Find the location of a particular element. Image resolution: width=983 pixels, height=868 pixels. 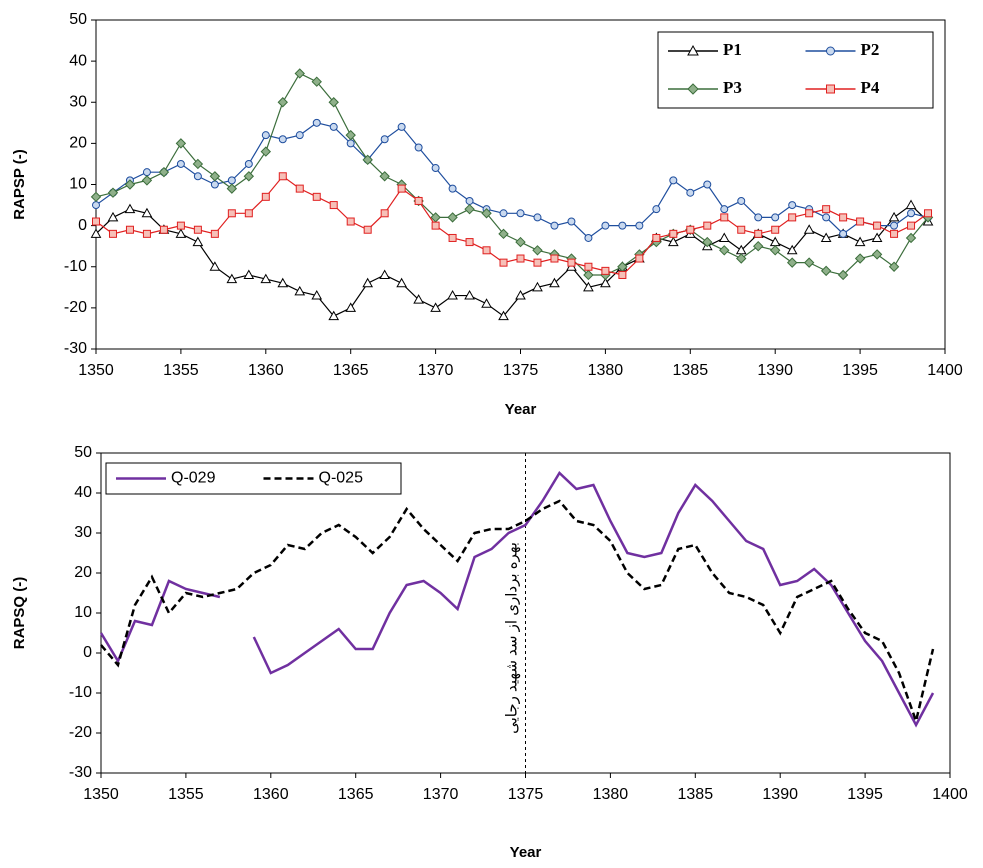

x-tick-label: 1355 is located at coordinates (186, 794).